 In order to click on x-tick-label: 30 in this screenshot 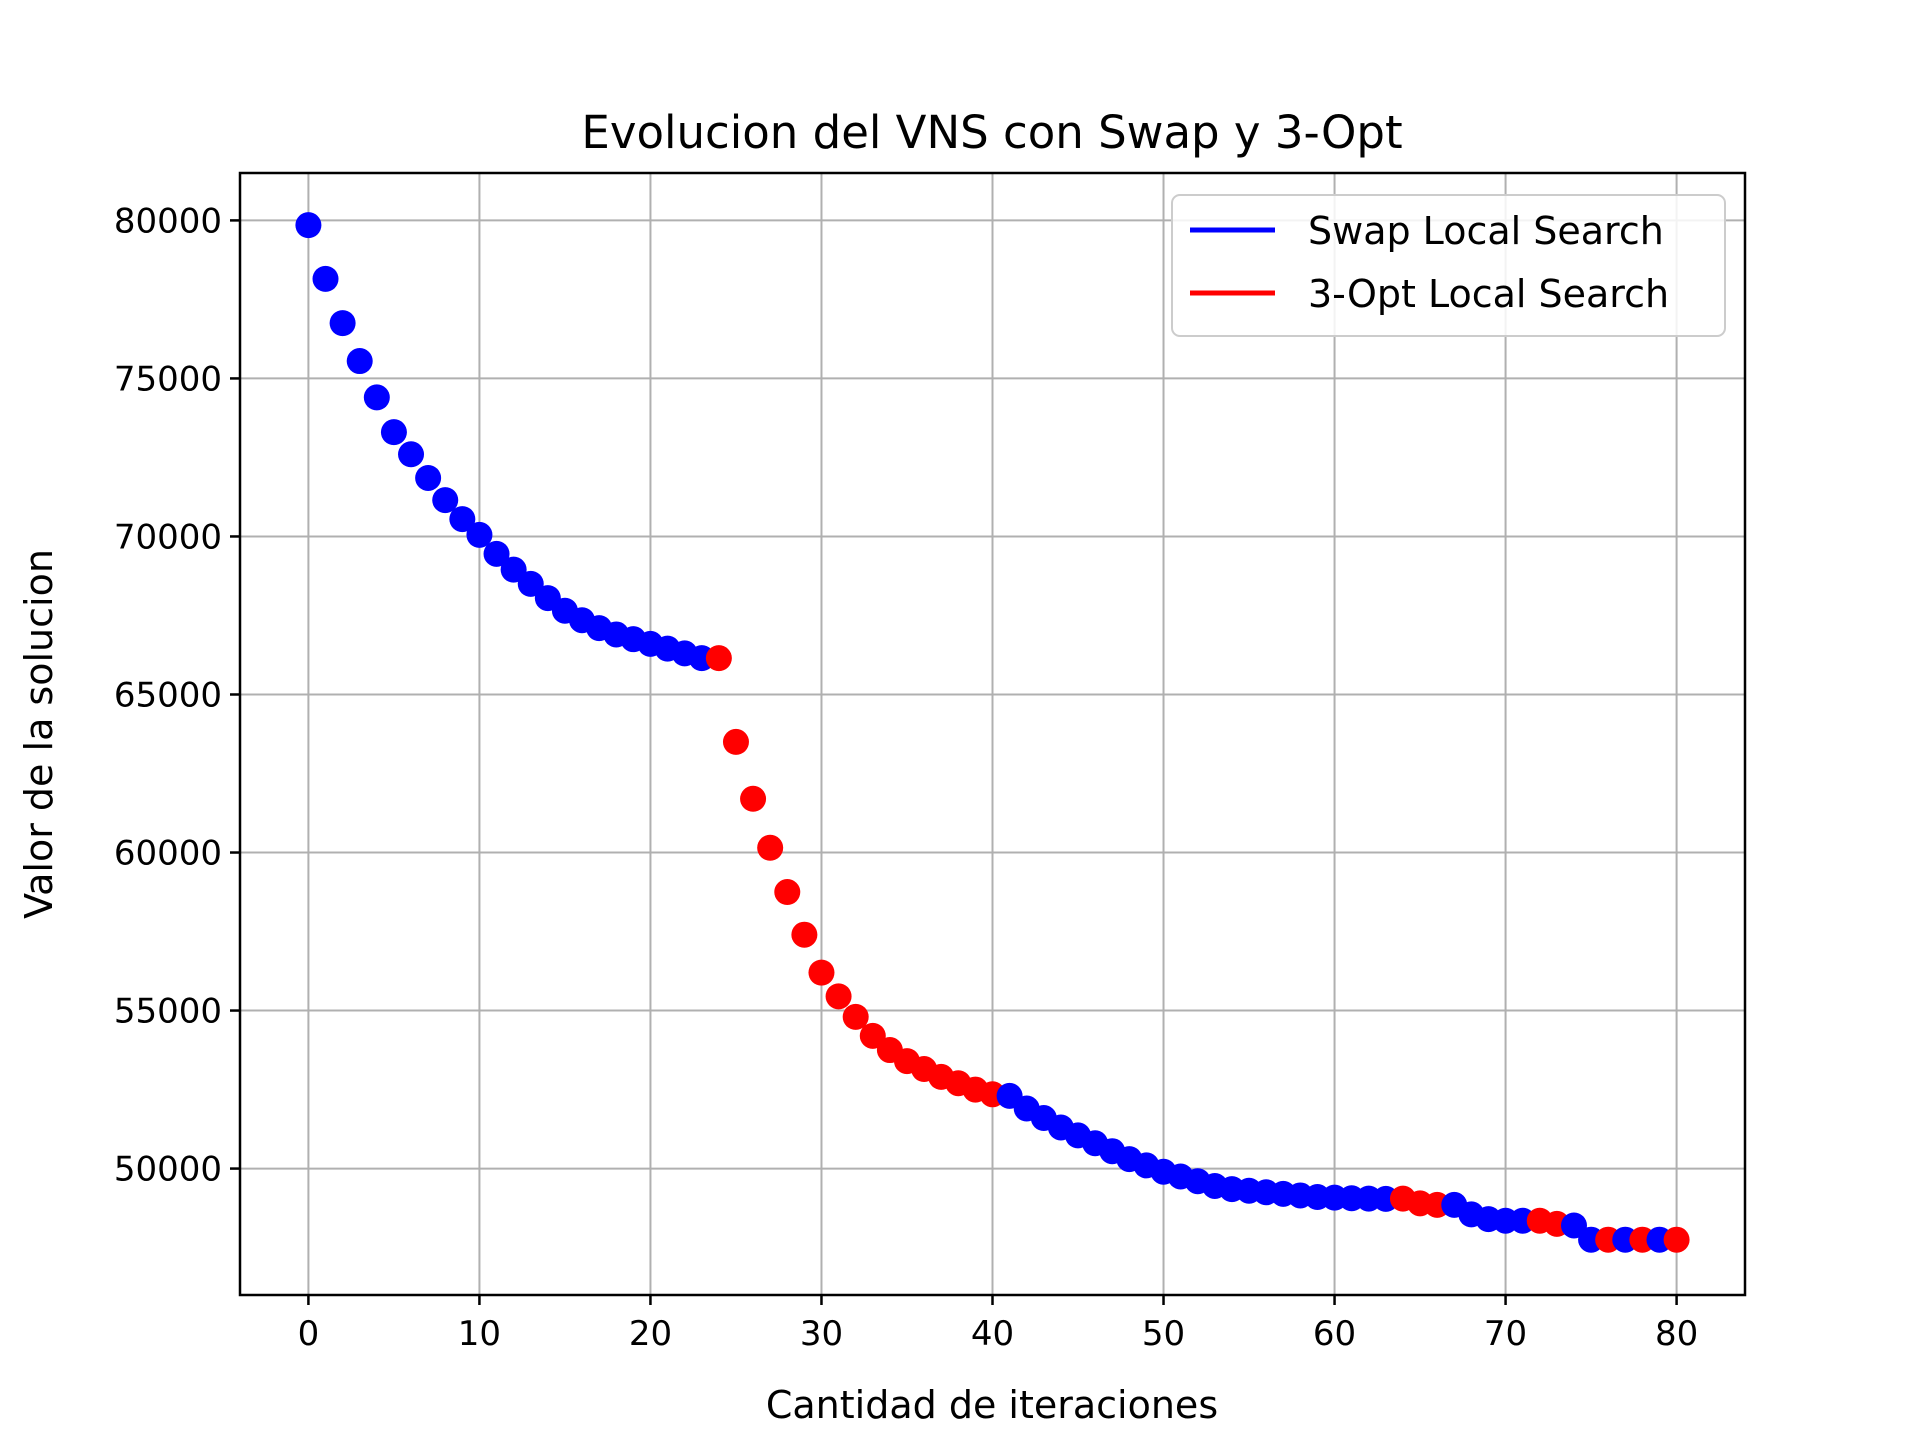, I will do `click(821, 1334)`.